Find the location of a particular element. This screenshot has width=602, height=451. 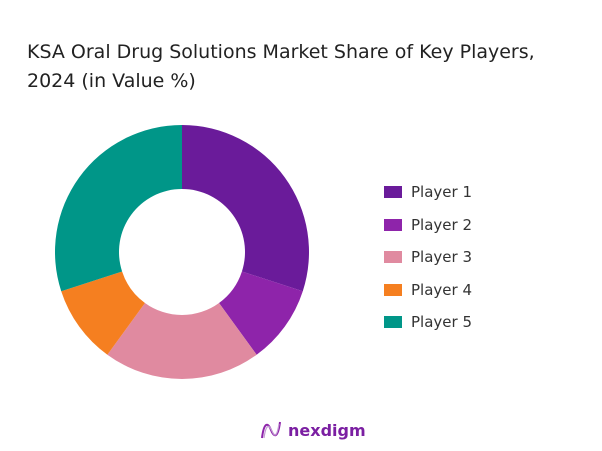

legend-item: Player 1 is located at coordinates (428, 192).